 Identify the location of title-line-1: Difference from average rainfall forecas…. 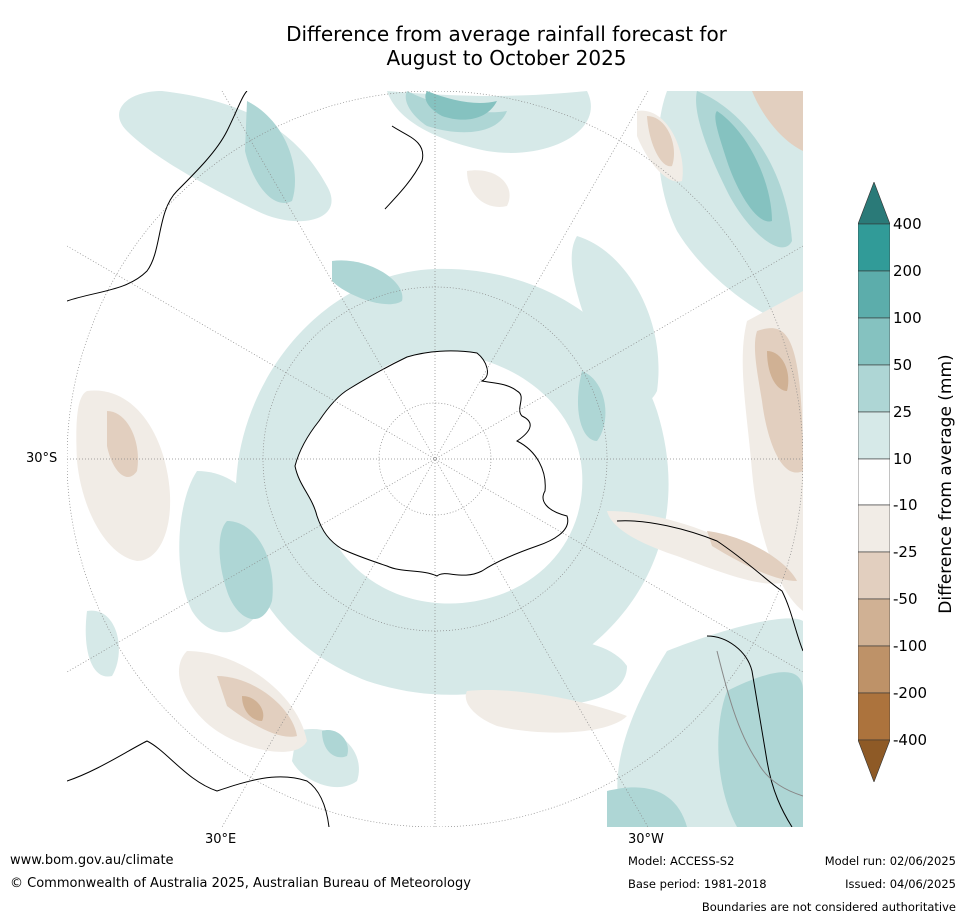
(506, 34).